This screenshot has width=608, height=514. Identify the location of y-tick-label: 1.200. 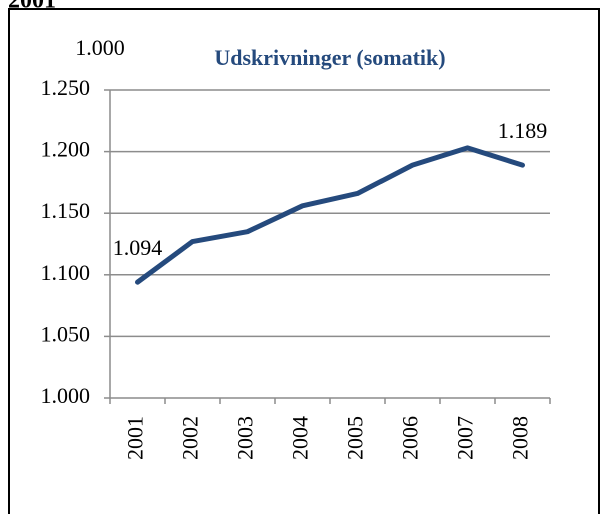
(66, 149).